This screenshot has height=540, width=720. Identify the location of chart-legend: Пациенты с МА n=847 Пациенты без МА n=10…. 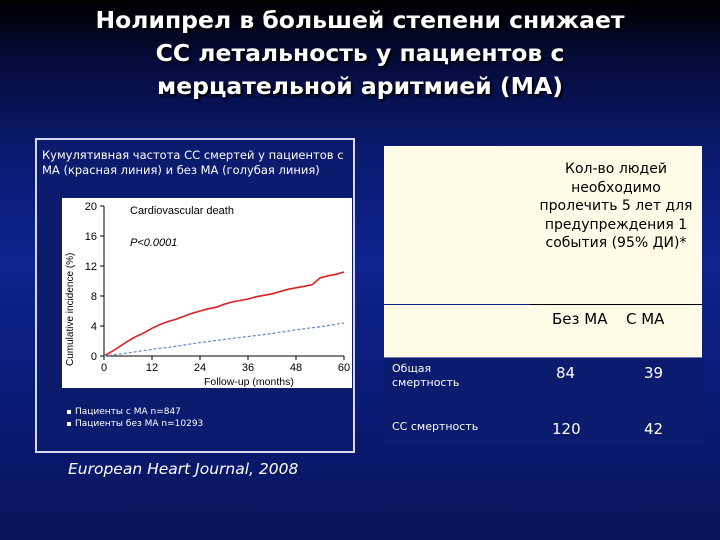
(135, 418).